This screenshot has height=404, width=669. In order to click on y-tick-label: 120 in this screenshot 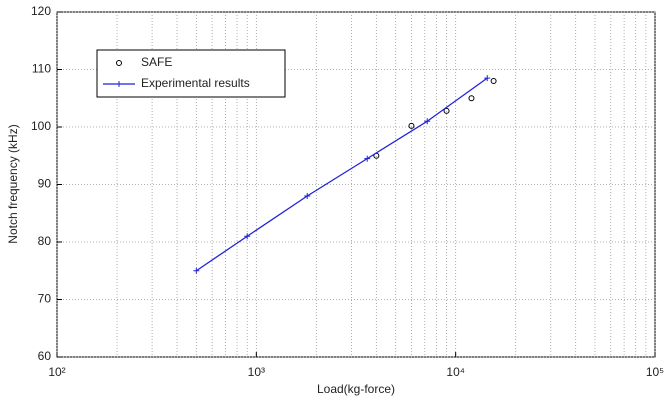, I will do `click(41, 11)`.